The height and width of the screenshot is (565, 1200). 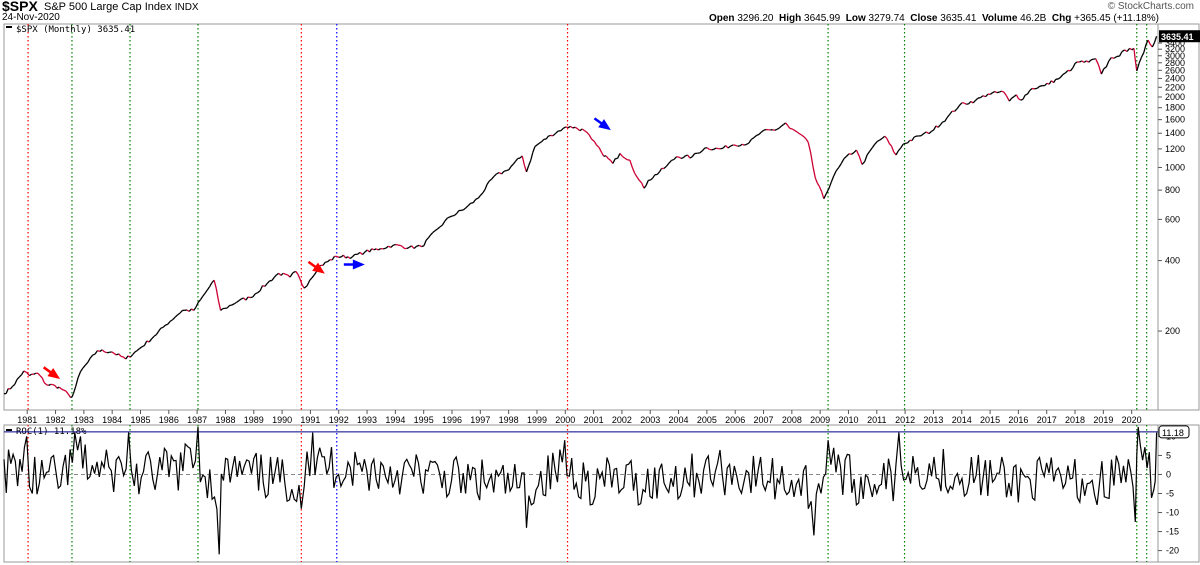 I want to click on chg-value: +365.45 (+11.18%), so click(x=1116, y=18).